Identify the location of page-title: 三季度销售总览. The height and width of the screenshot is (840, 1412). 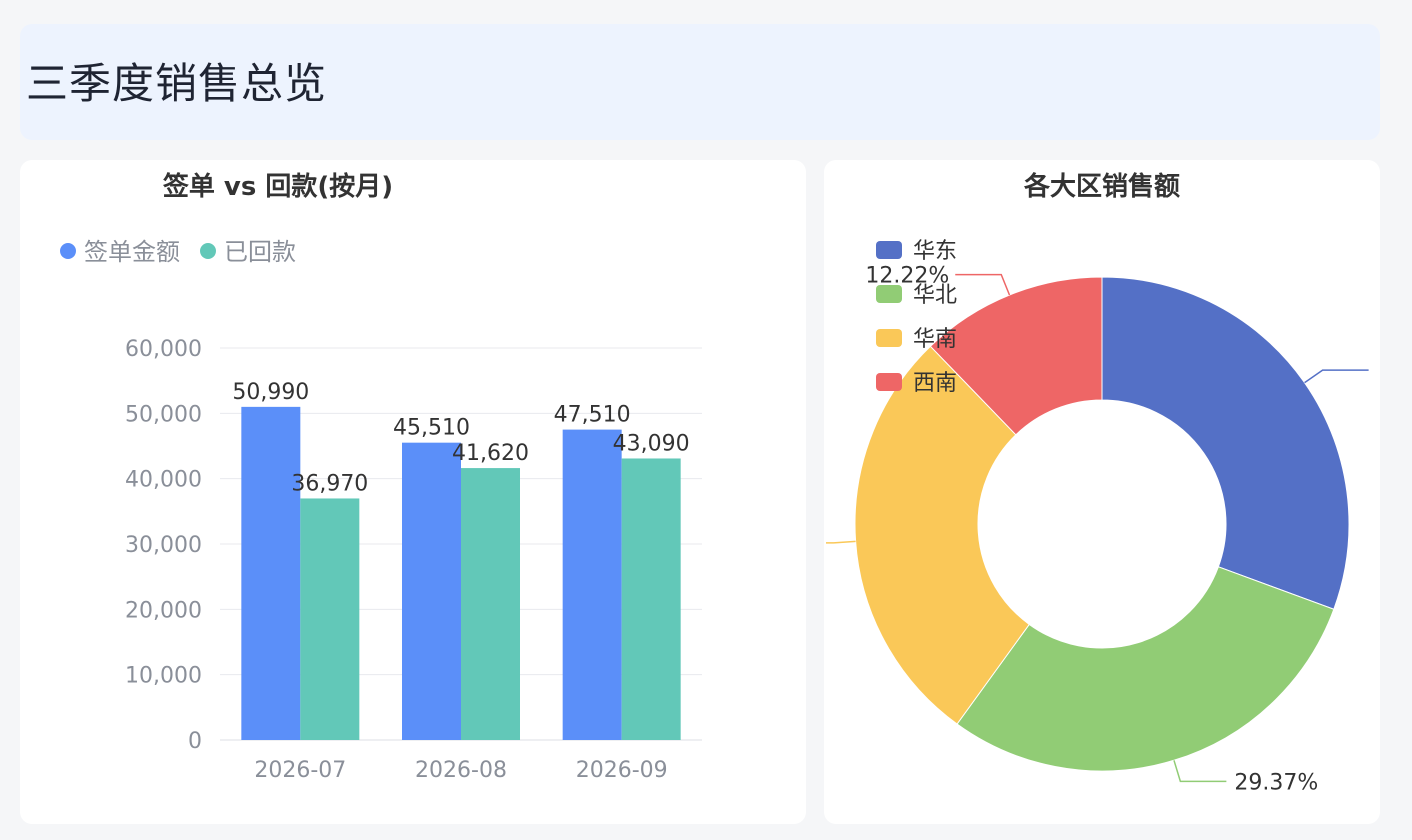
(177, 83).